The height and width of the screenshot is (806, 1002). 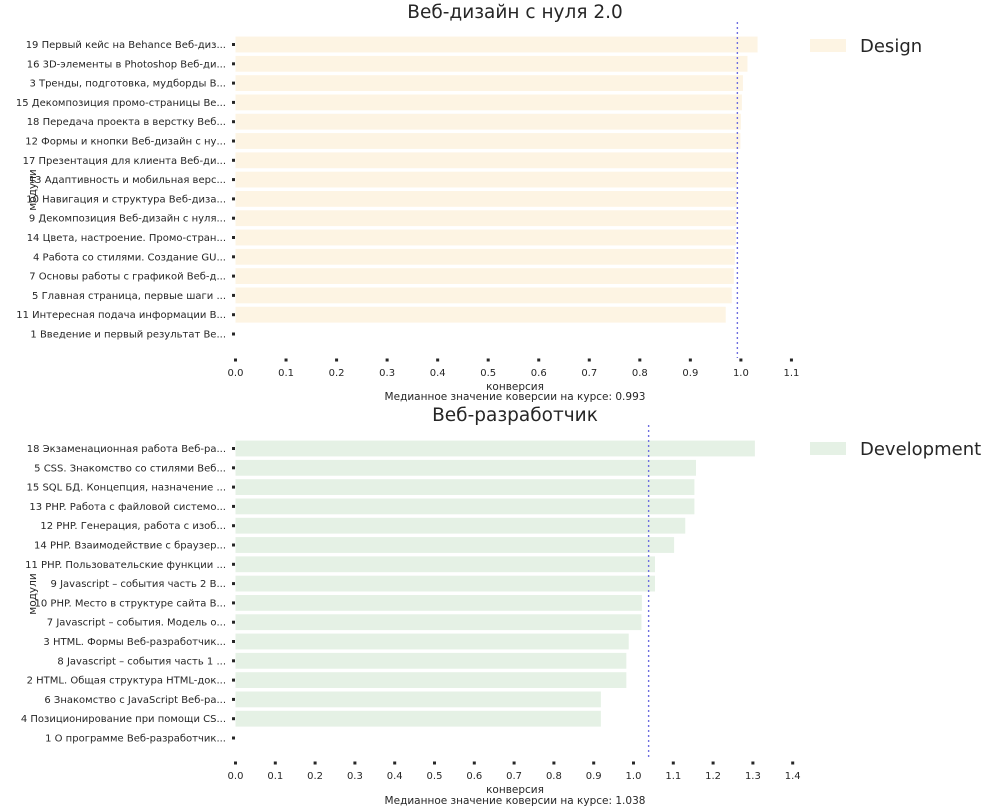 What do you see at coordinates (236, 776) in the screenshot?
I see `x-tick-label: 0.0` at bounding box center [236, 776].